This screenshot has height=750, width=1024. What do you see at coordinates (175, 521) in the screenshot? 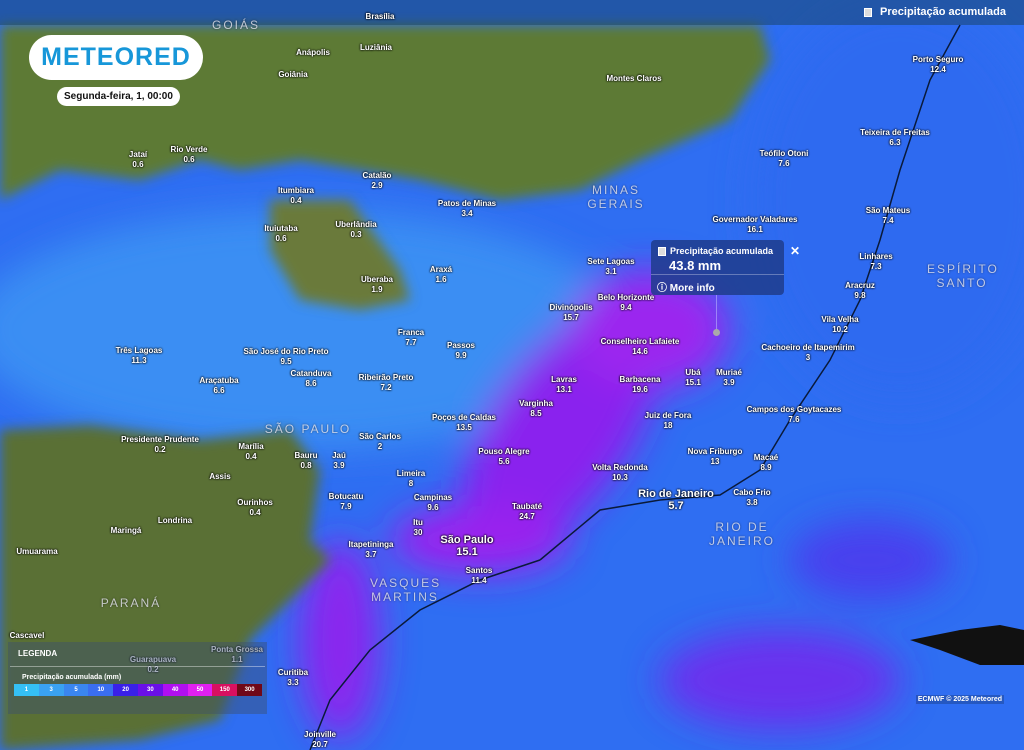
I see `city-label: Londrina` at bounding box center [175, 521].